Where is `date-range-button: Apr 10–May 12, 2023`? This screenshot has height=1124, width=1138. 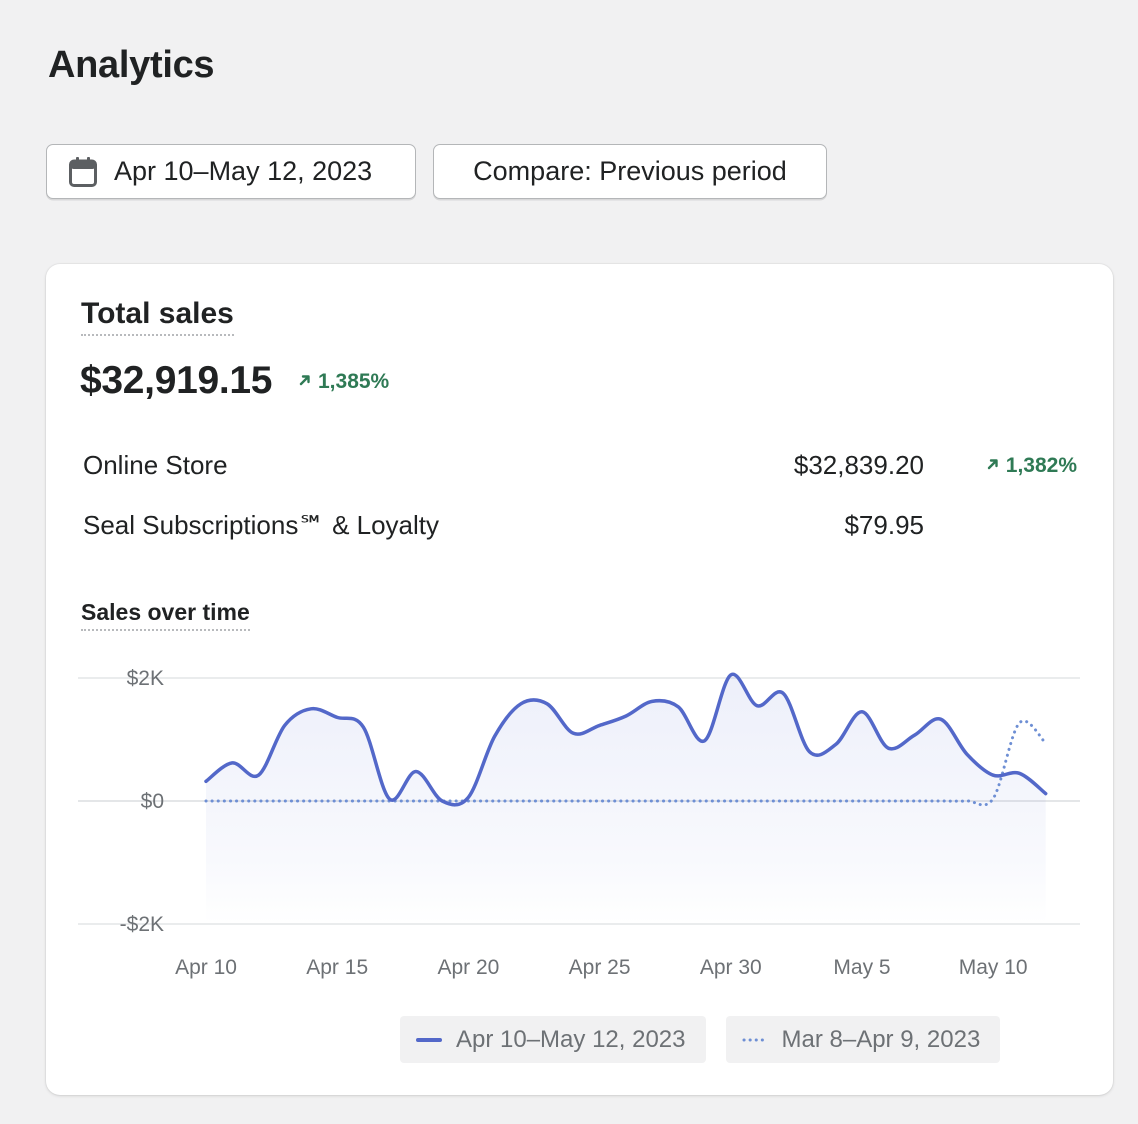
date-range-button: Apr 10–May 12, 2023 is located at coordinates (231, 171).